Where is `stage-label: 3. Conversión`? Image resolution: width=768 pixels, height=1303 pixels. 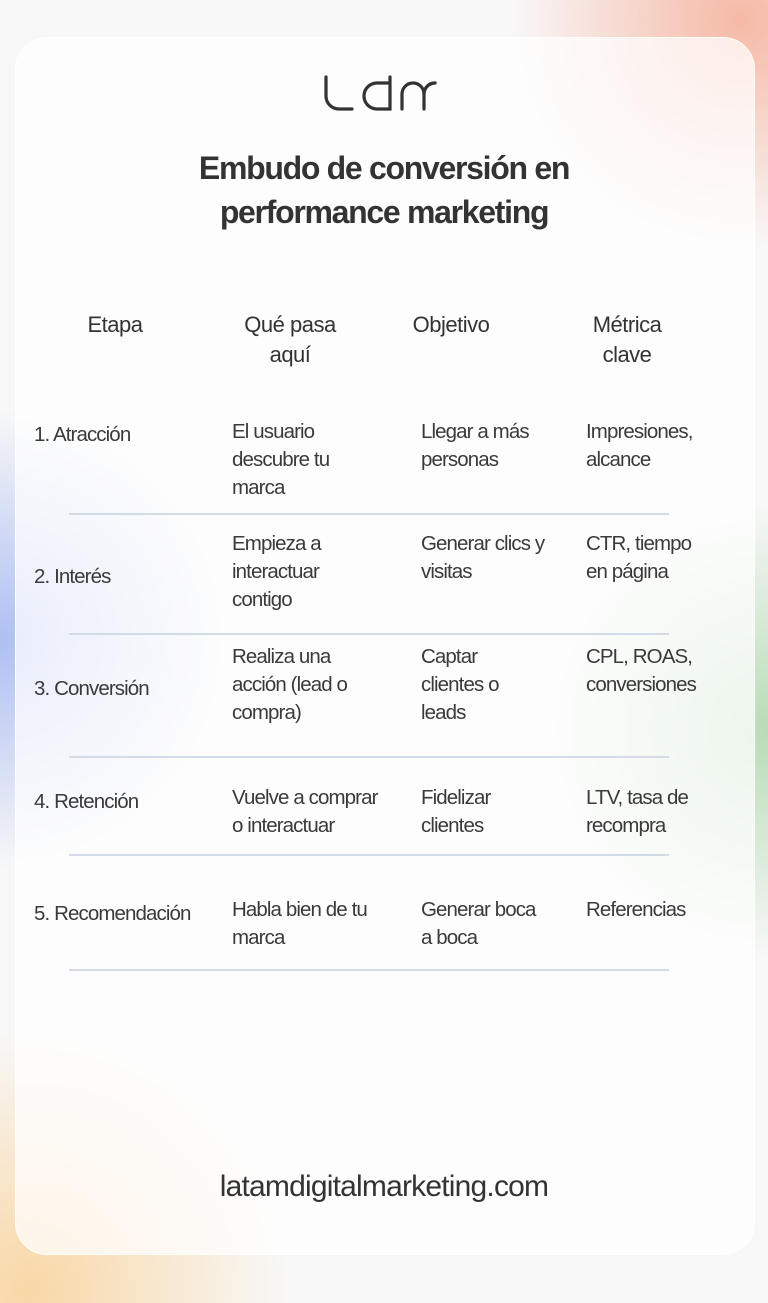 stage-label: 3. Conversión is located at coordinates (92, 688).